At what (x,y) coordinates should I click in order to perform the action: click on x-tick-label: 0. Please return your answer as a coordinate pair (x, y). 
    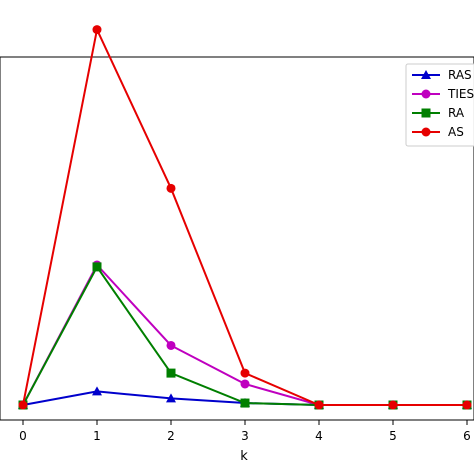
    Looking at the image, I should click on (23, 436).